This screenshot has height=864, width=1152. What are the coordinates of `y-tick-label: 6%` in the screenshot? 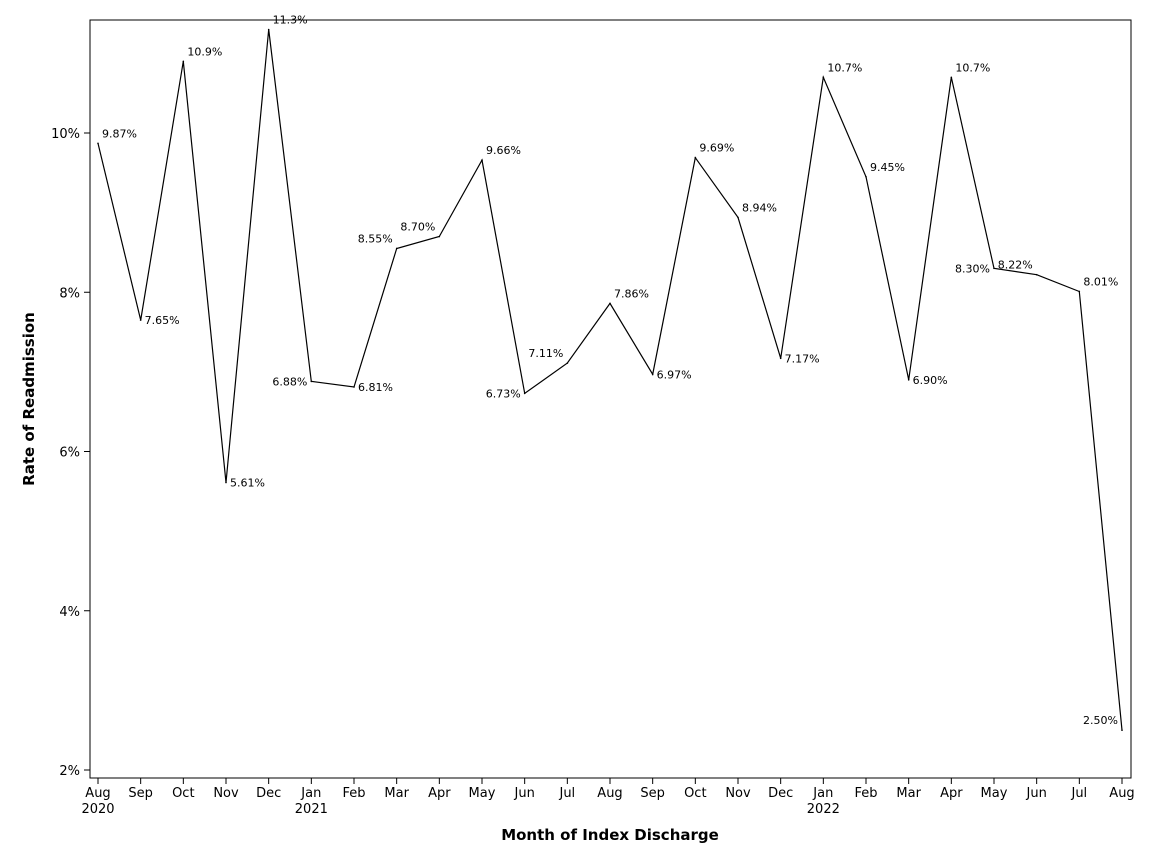 It's located at (69, 453).